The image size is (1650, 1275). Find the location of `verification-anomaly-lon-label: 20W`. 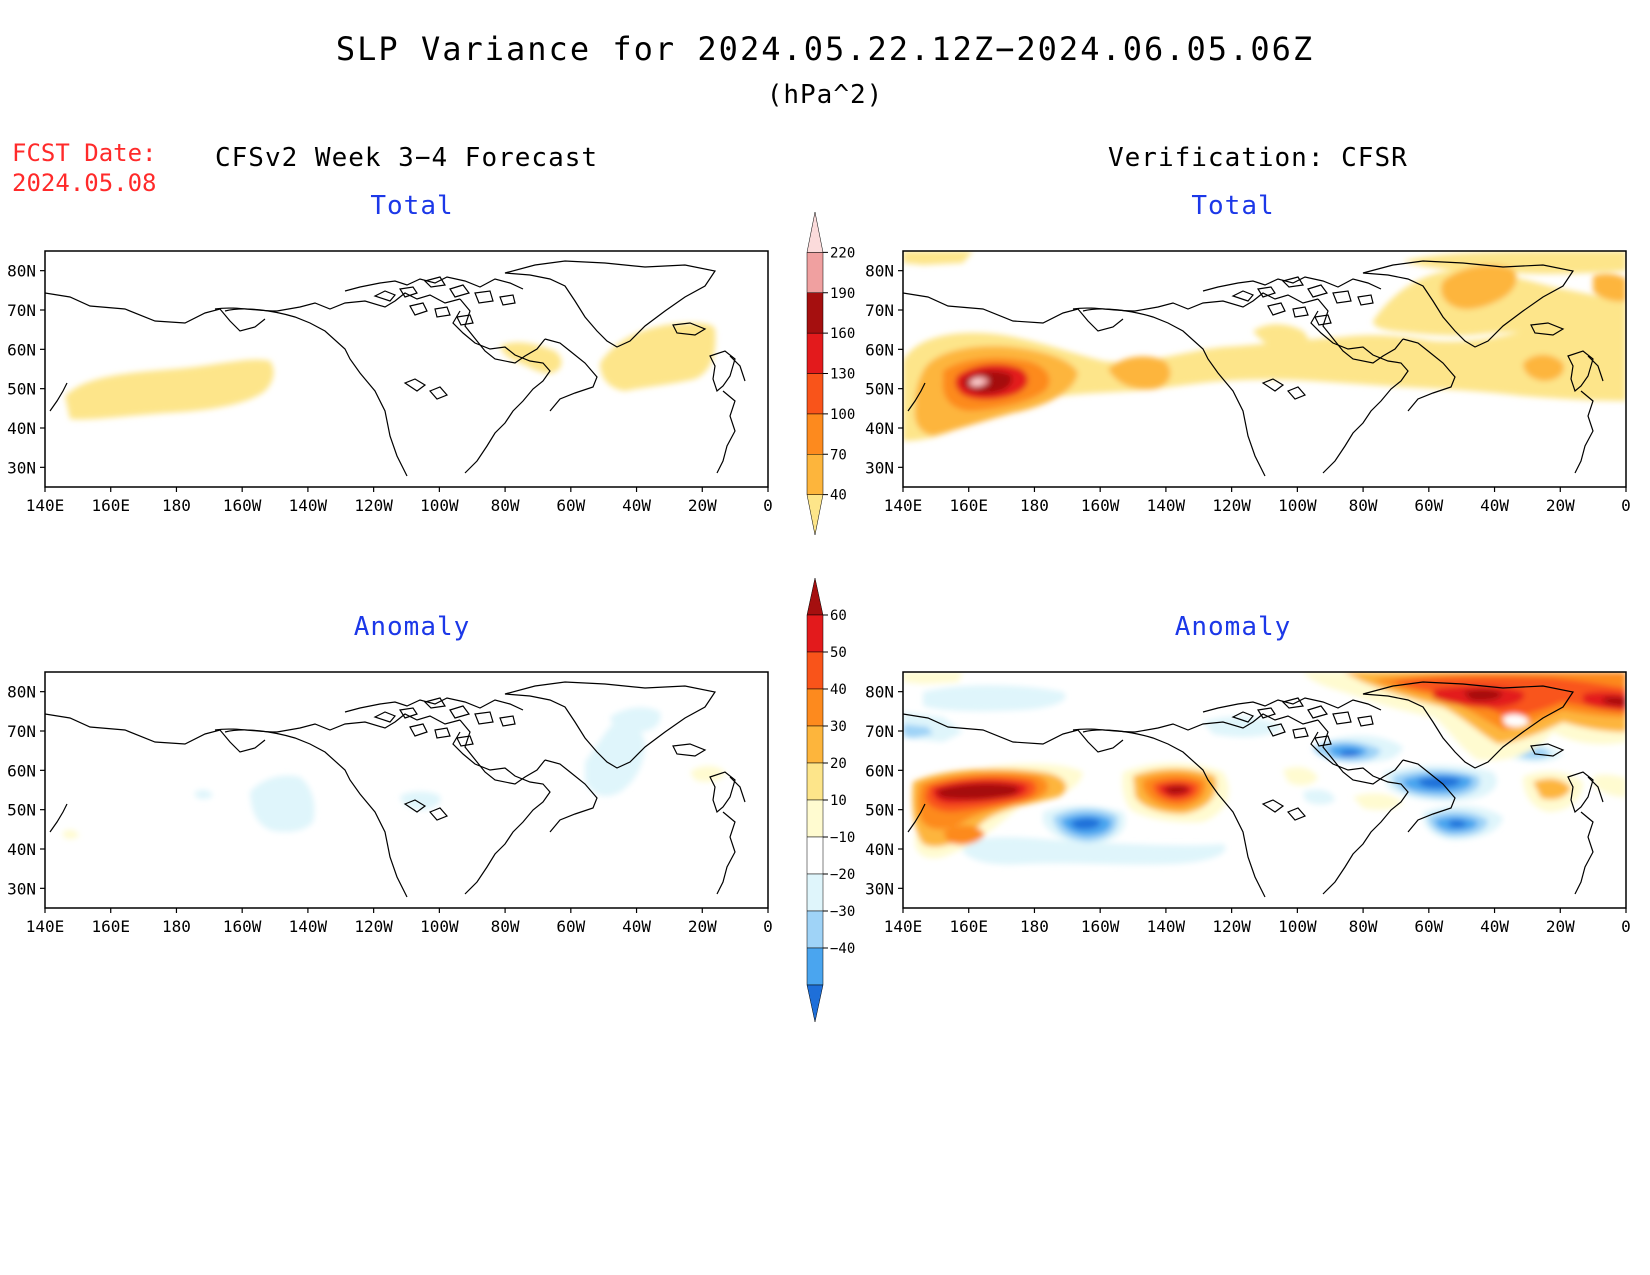

verification-anomaly-lon-label: 20W is located at coordinates (1560, 926).